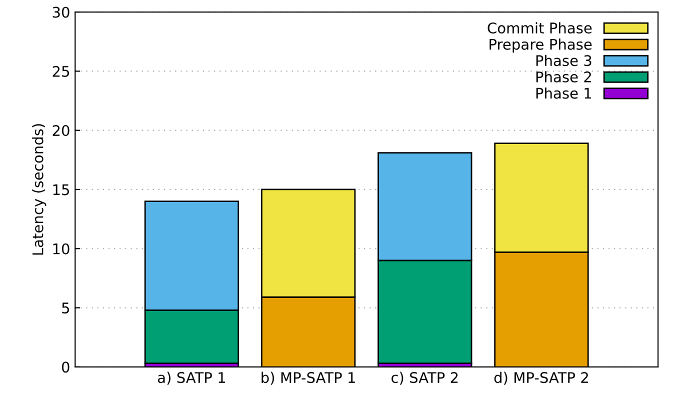 This screenshot has height=401, width=677. What do you see at coordinates (61, 190) in the screenshot?
I see `y-tick-label: 15` at bounding box center [61, 190].